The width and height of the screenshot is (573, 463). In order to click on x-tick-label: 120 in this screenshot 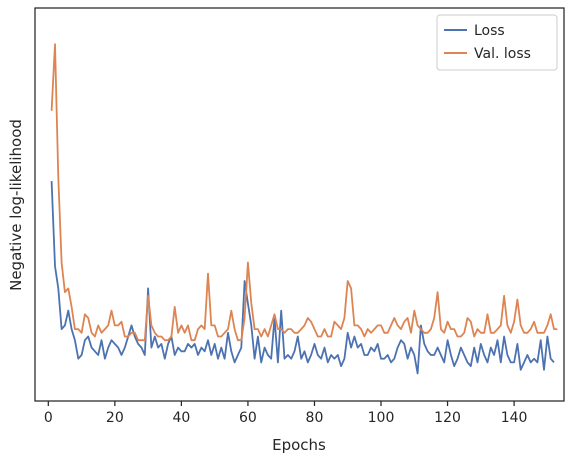, I will do `click(447, 418)`.